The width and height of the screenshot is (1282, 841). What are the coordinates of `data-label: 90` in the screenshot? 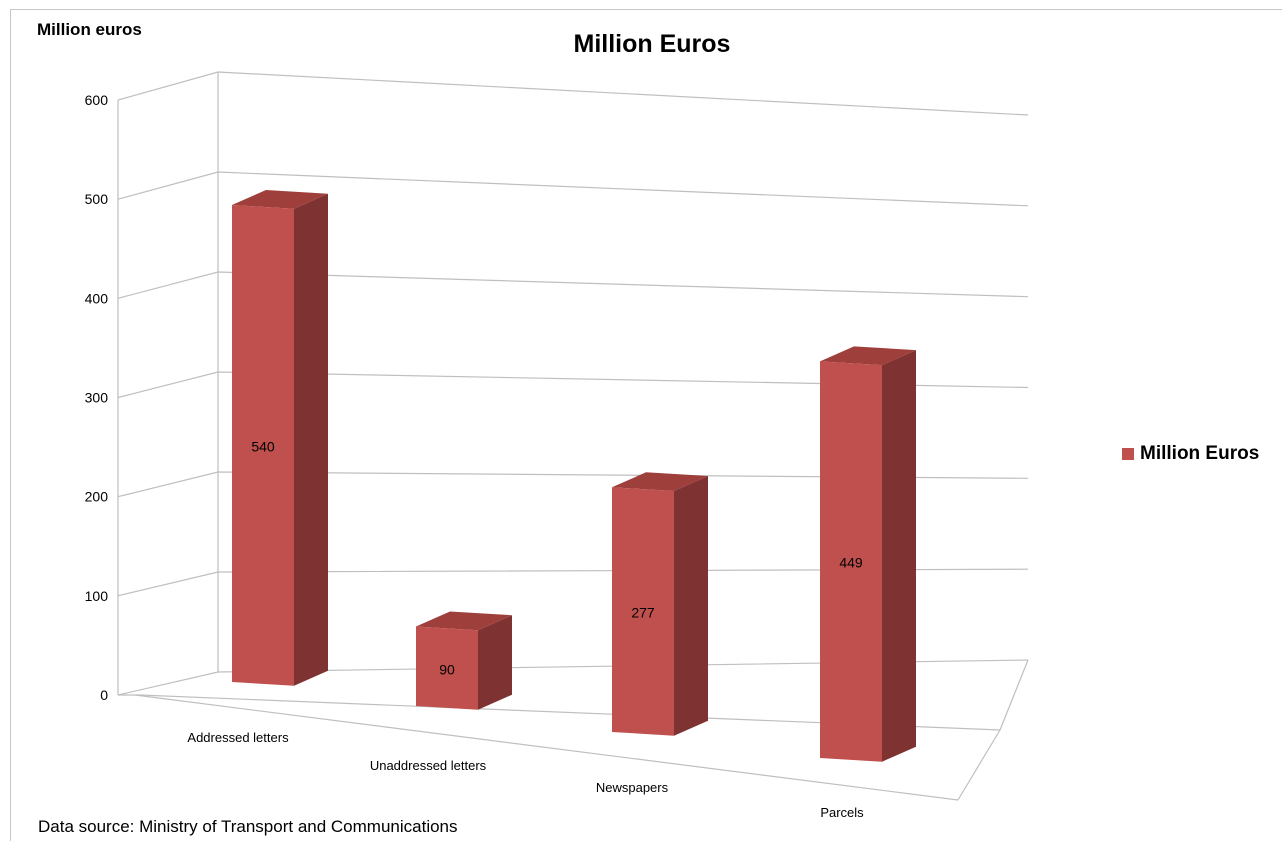 It's located at (447, 669).